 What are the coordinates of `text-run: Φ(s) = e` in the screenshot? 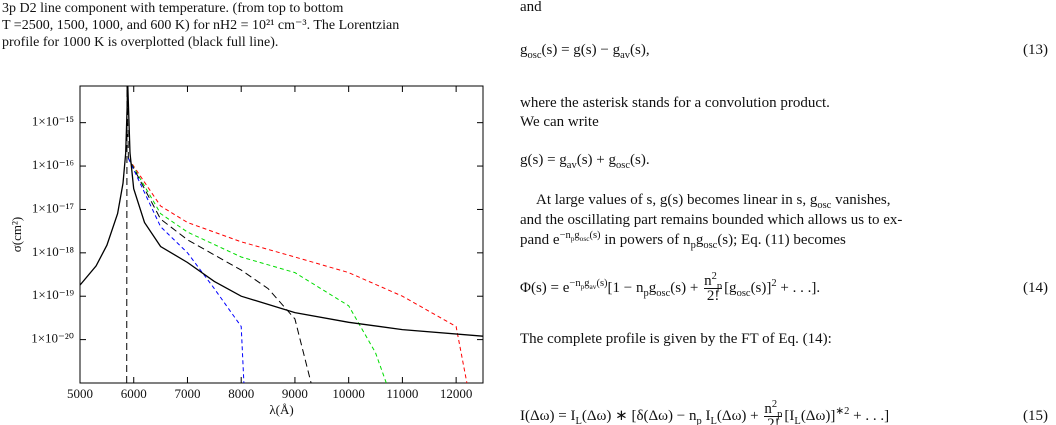 It's located at (545, 288).